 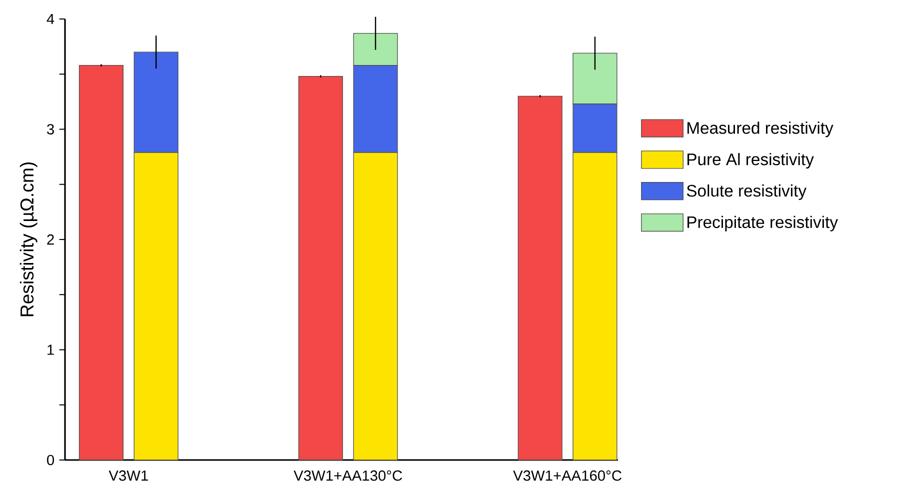 I want to click on x-tick-label: V3W1, so click(x=128, y=475).